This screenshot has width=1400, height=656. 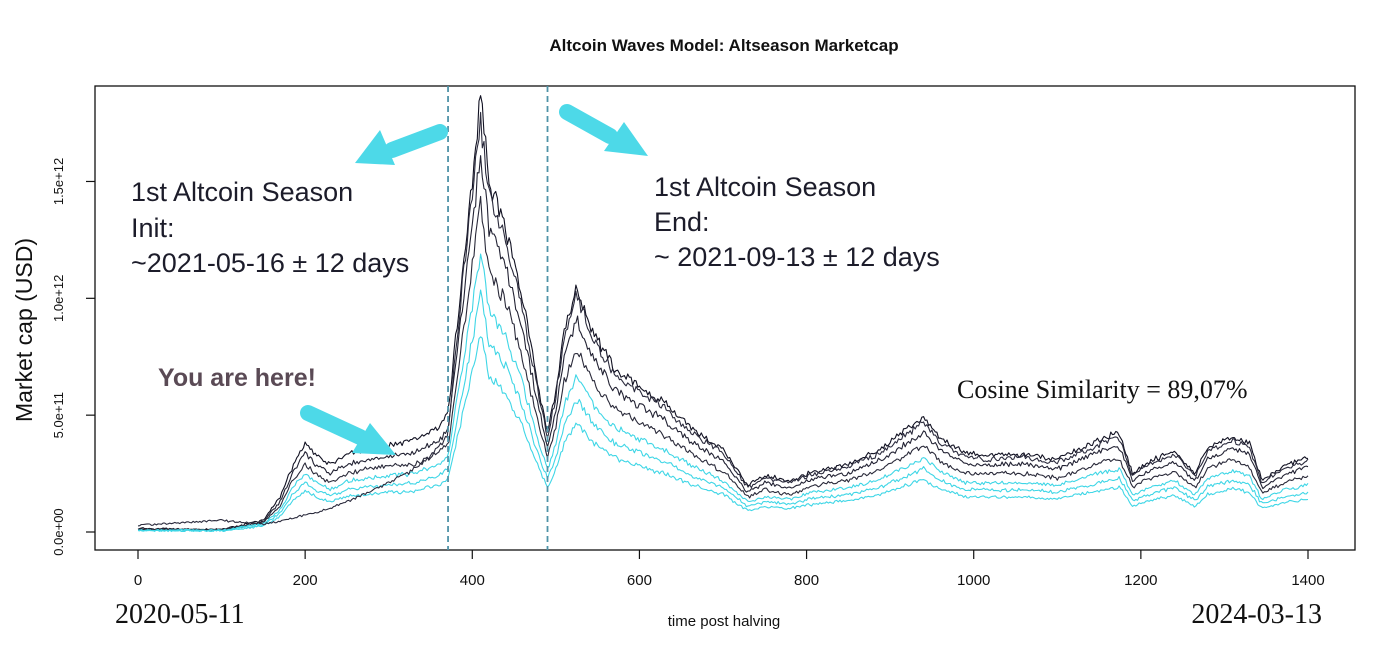 I want to click on end-annotation-line-1: 1st Altcoin Season, so click(x=765, y=187).